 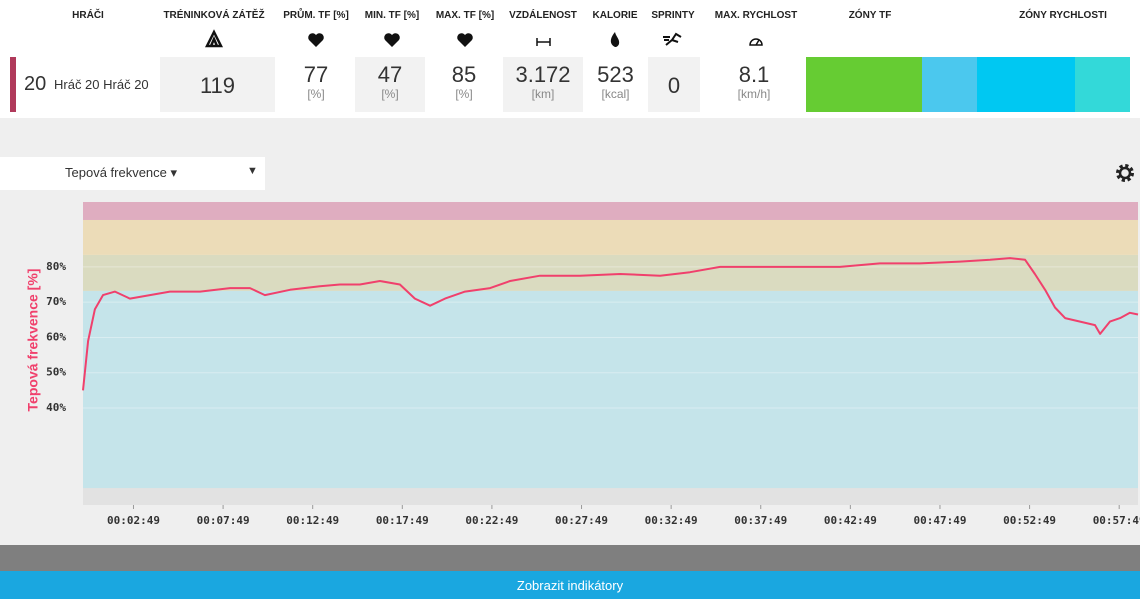 What do you see at coordinates (850, 520) in the screenshot?
I see `x-tick-label: 00:42:49` at bounding box center [850, 520].